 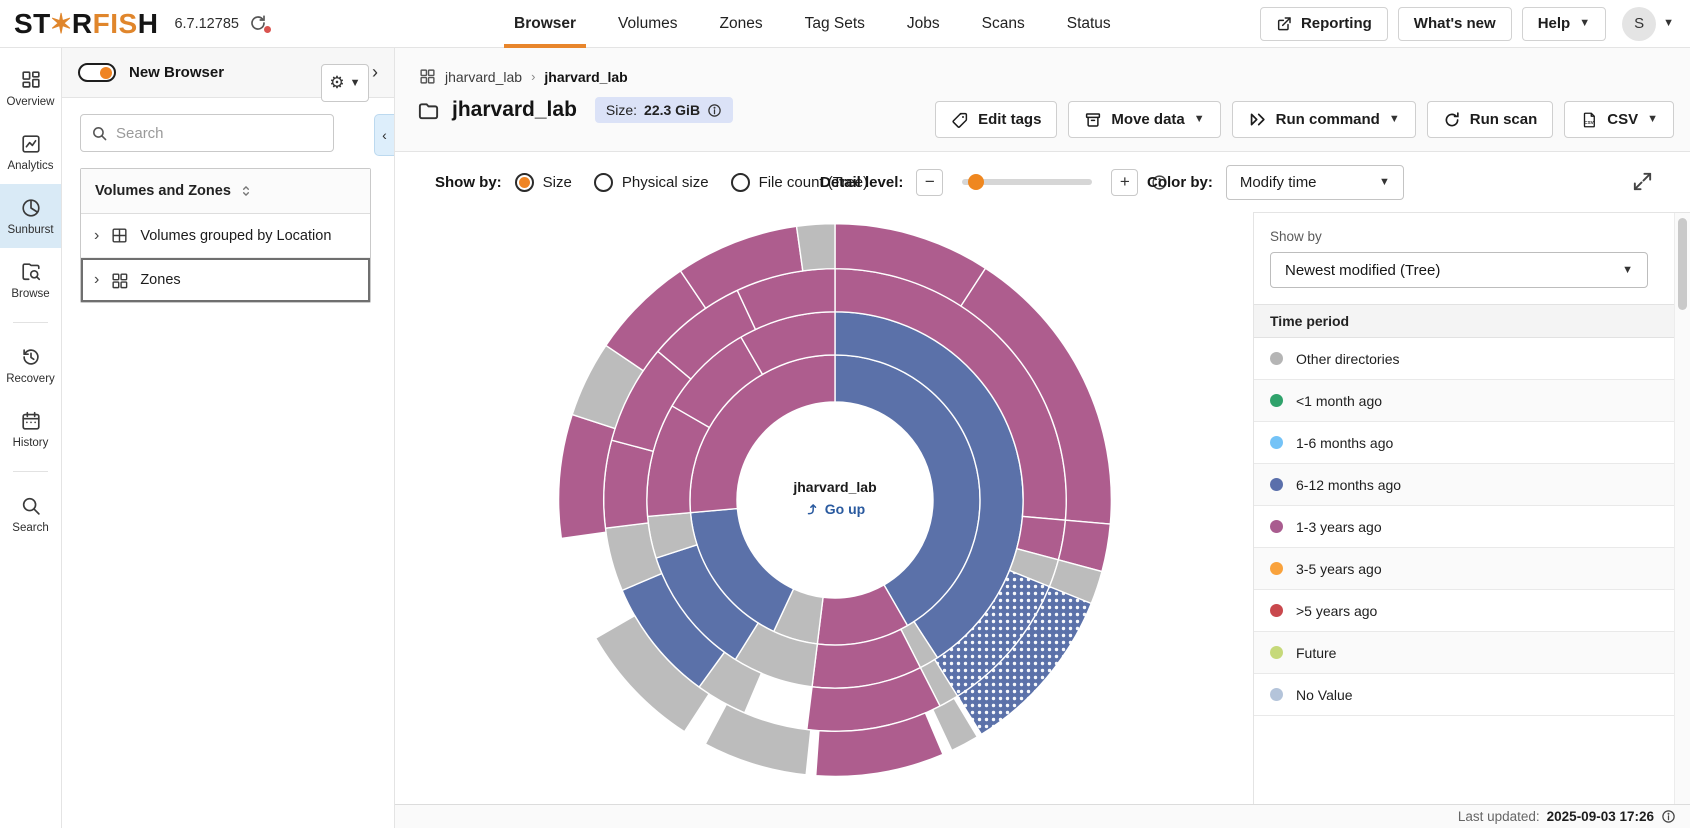 I want to click on run-command-button: Run command ▼, so click(x=1323, y=119).